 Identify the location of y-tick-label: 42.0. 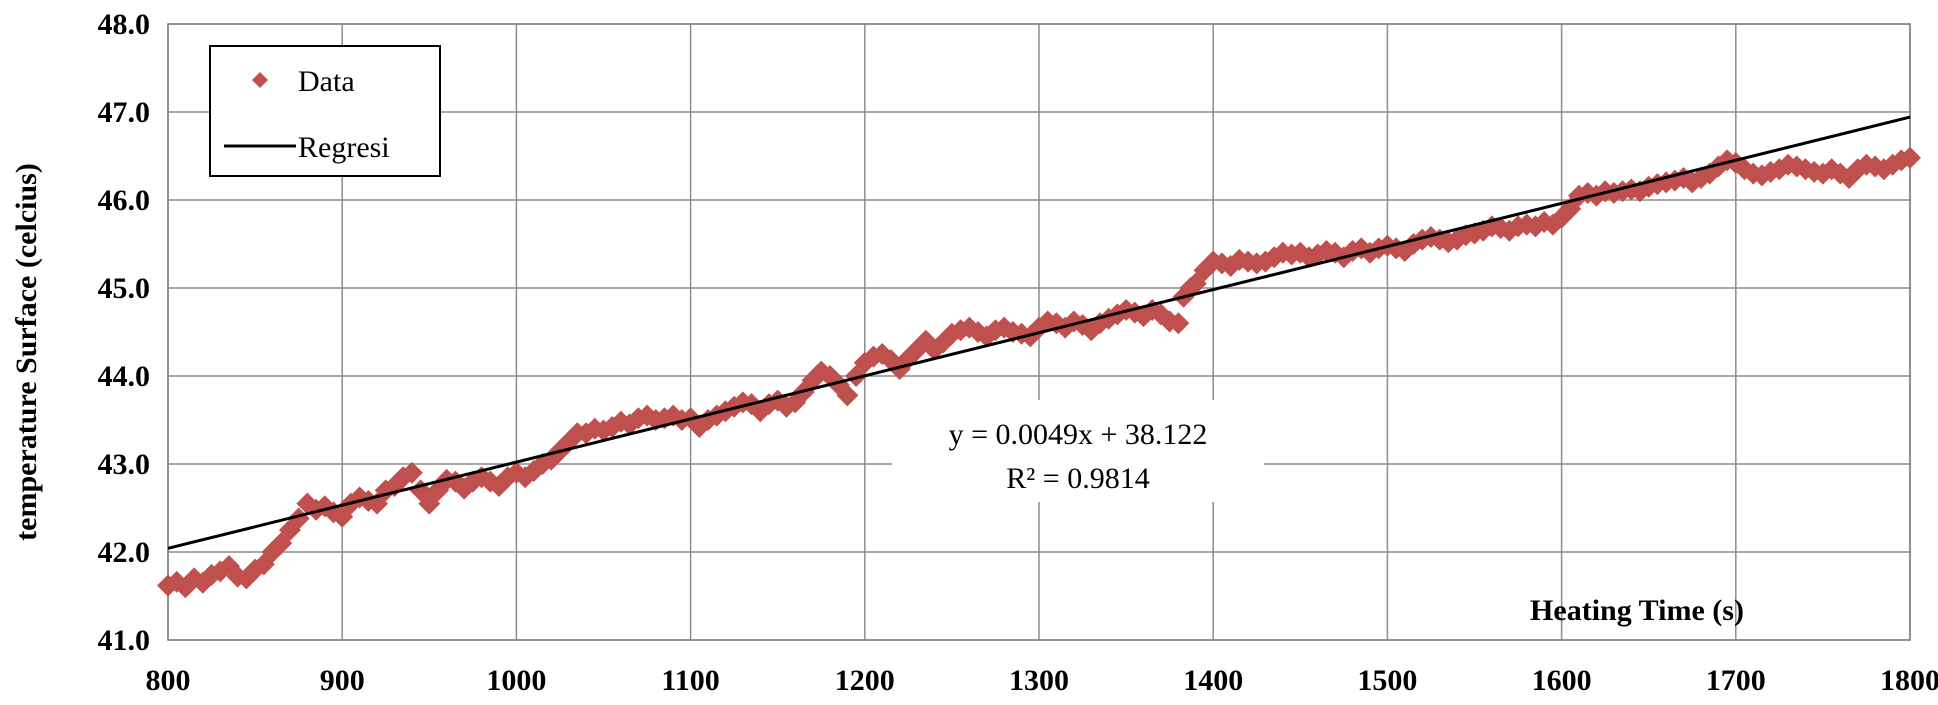
(124, 552).